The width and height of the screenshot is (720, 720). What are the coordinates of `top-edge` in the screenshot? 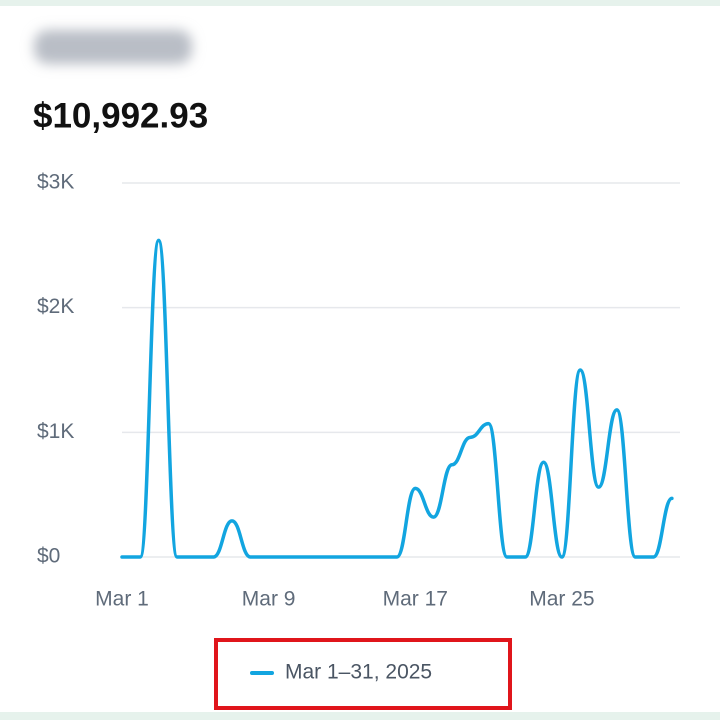 It's located at (360, 3).